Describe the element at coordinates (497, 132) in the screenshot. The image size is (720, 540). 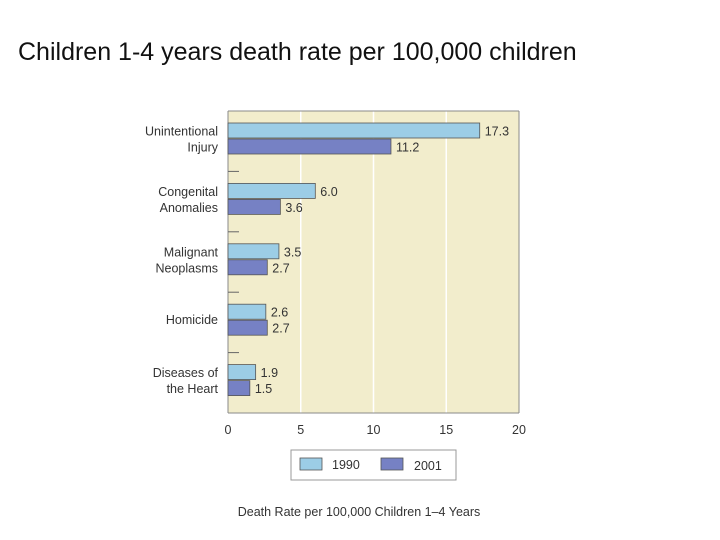
I see `data-label: 17.3` at that location.